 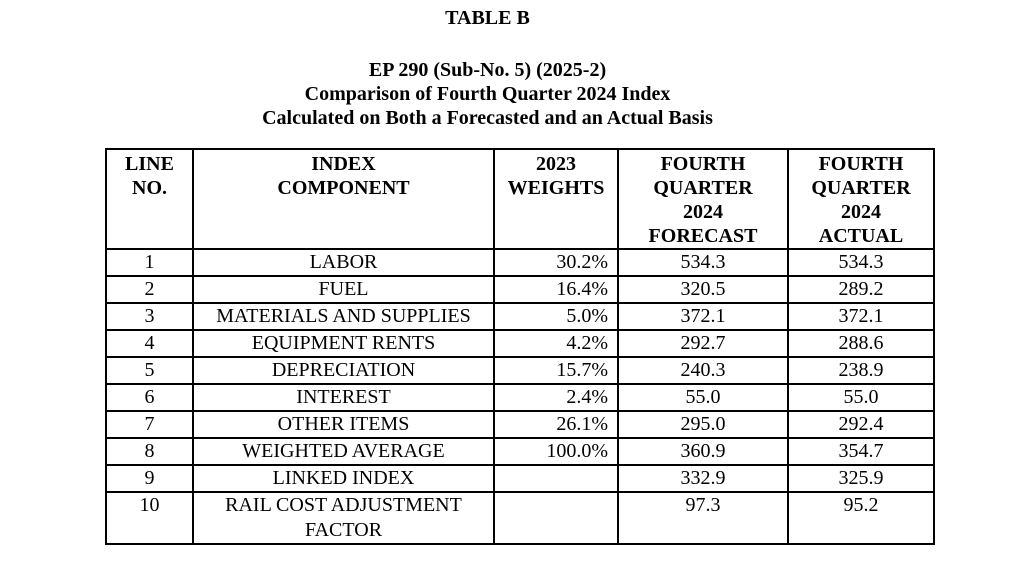 What do you see at coordinates (343, 262) in the screenshot?
I see `component-cell: LABOR` at bounding box center [343, 262].